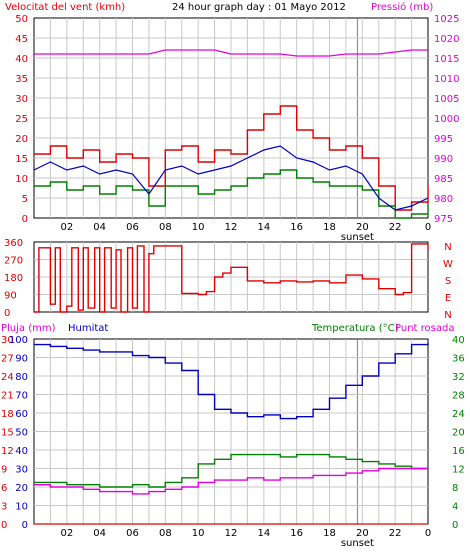  I want to click on temperature-tick-label: 24, so click(458, 414).